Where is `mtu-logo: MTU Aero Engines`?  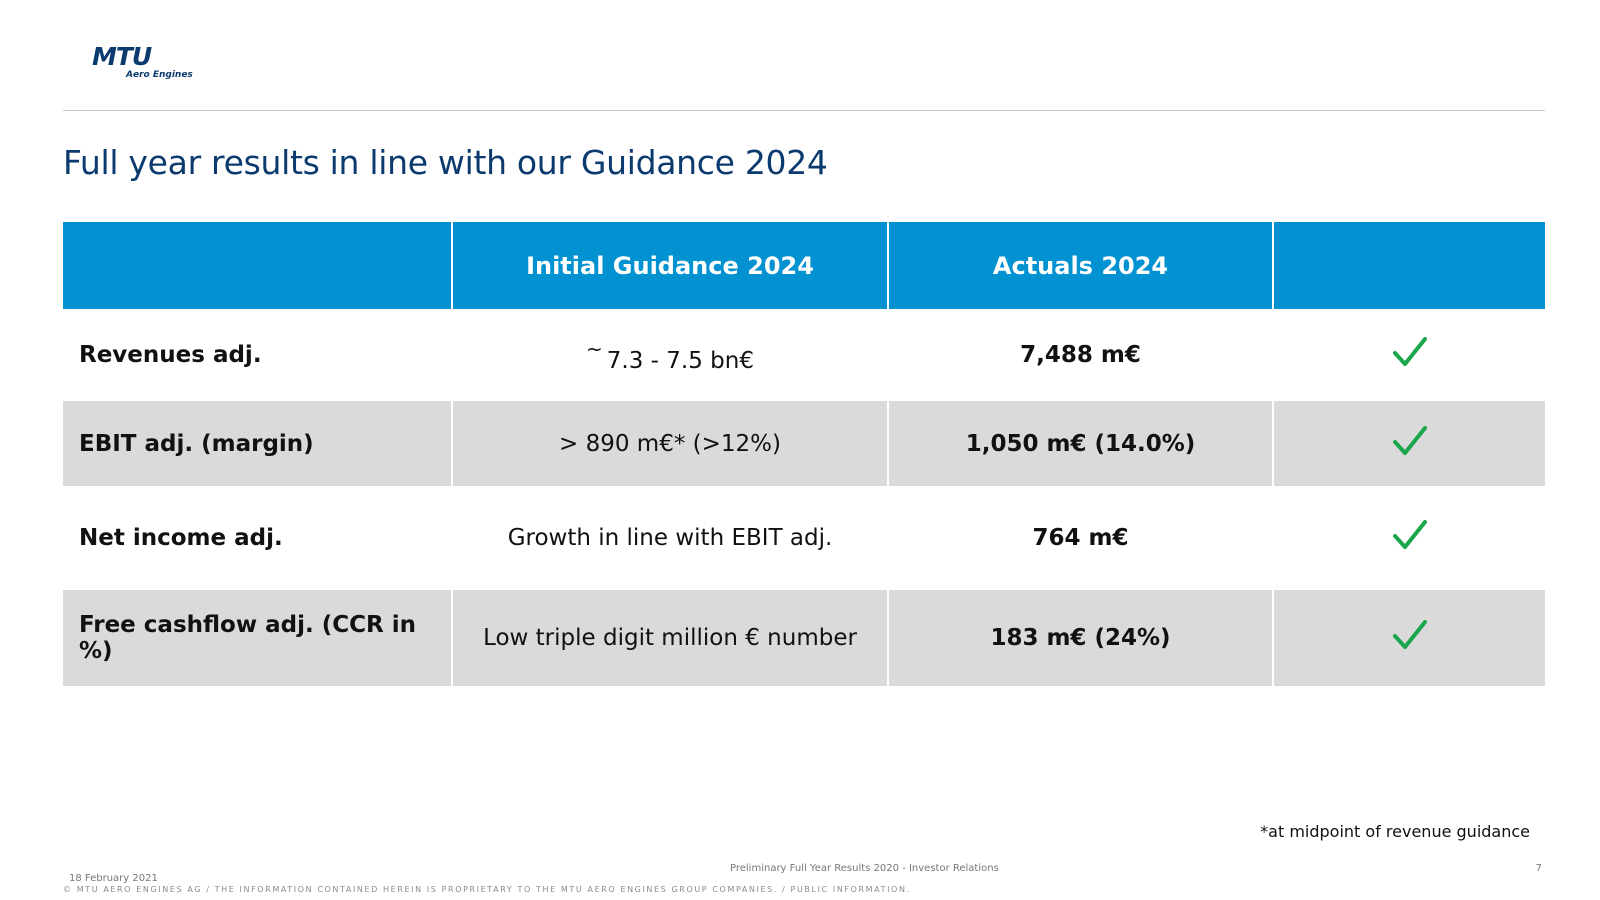 mtu-logo: MTU Aero Engines is located at coordinates (132, 61).